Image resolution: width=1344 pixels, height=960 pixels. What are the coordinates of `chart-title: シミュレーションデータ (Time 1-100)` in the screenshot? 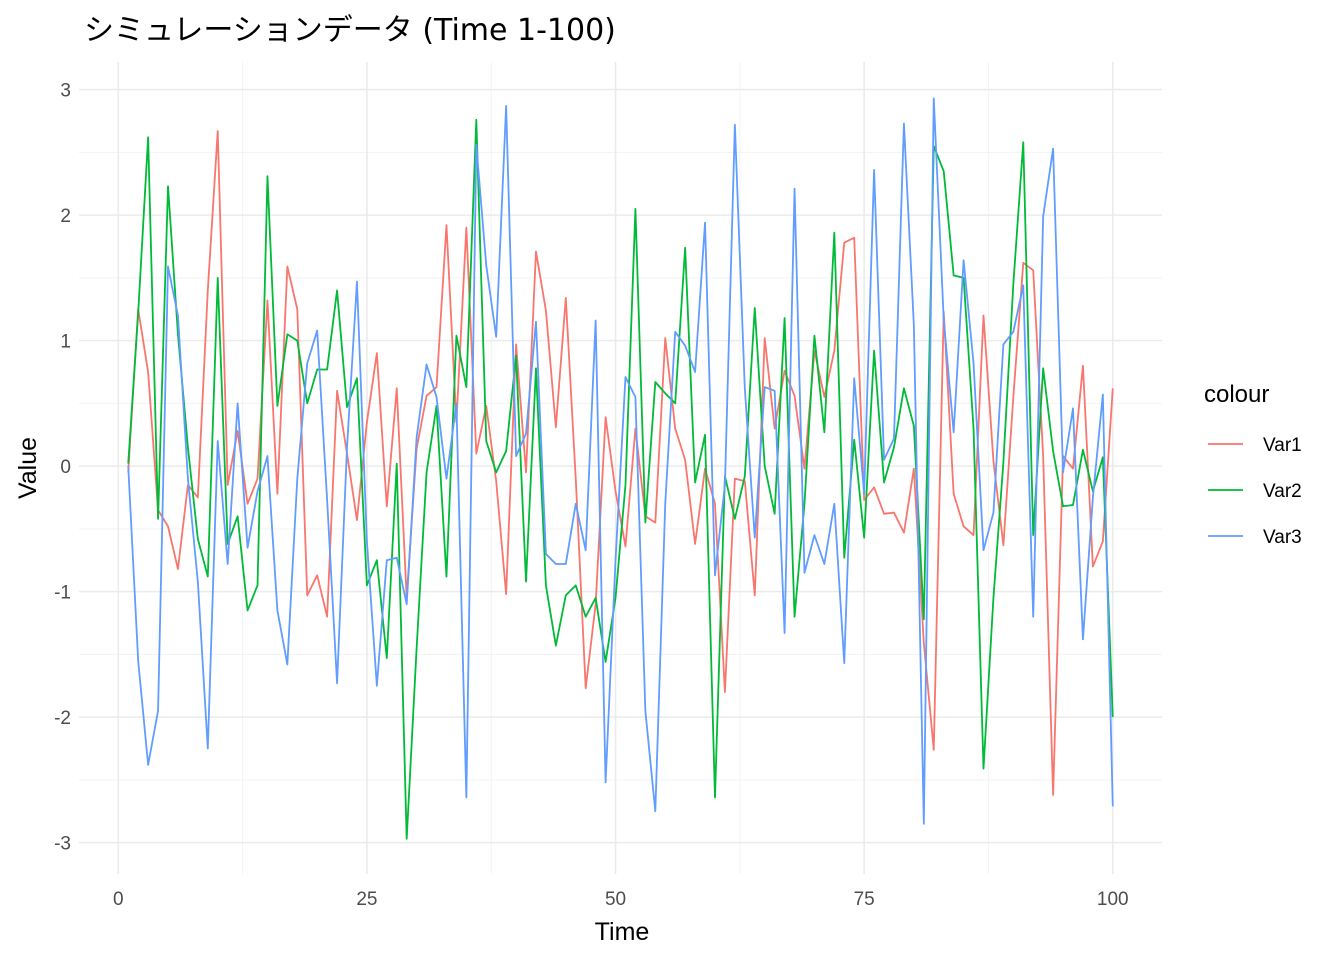 It's located at (350, 30).